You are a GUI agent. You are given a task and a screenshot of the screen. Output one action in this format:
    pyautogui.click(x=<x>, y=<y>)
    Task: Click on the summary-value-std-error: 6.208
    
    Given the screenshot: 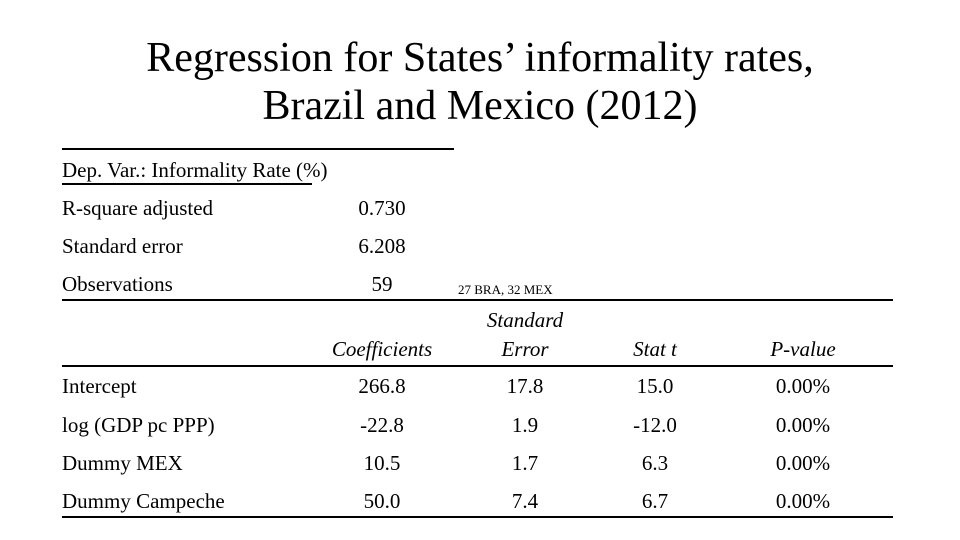 What is the action you would take?
    pyautogui.click(x=382, y=246)
    